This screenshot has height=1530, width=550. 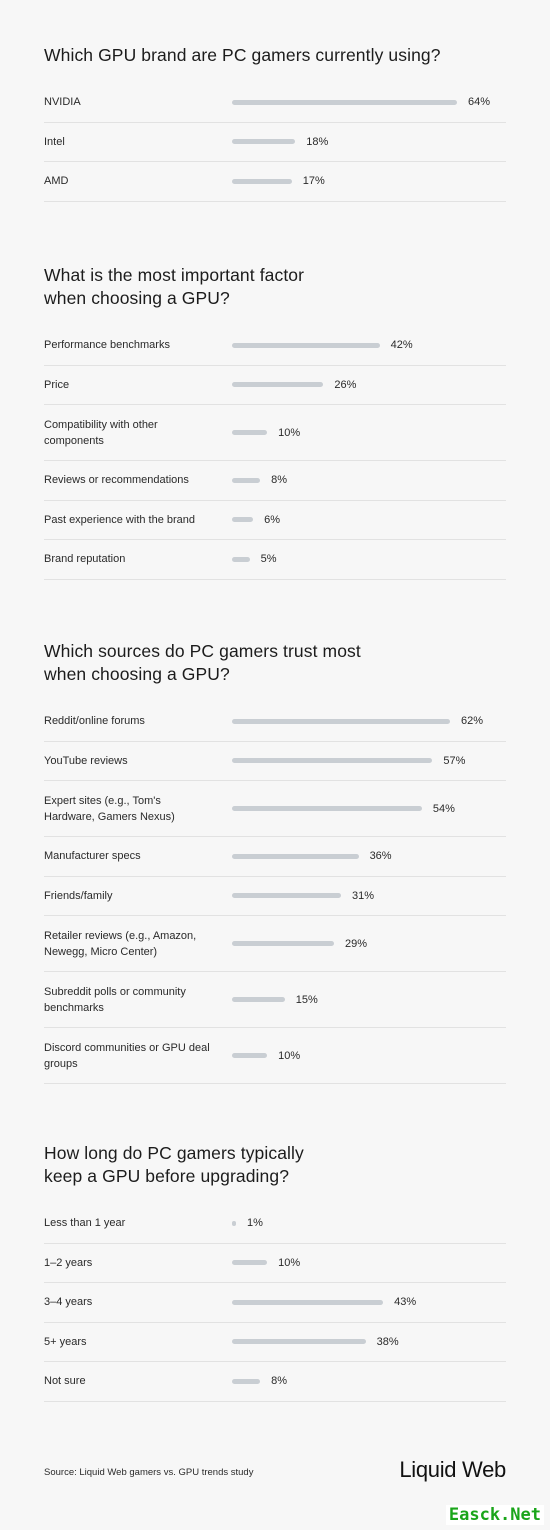 I want to click on bar-category-label: 3–4 years, so click(x=68, y=1302).